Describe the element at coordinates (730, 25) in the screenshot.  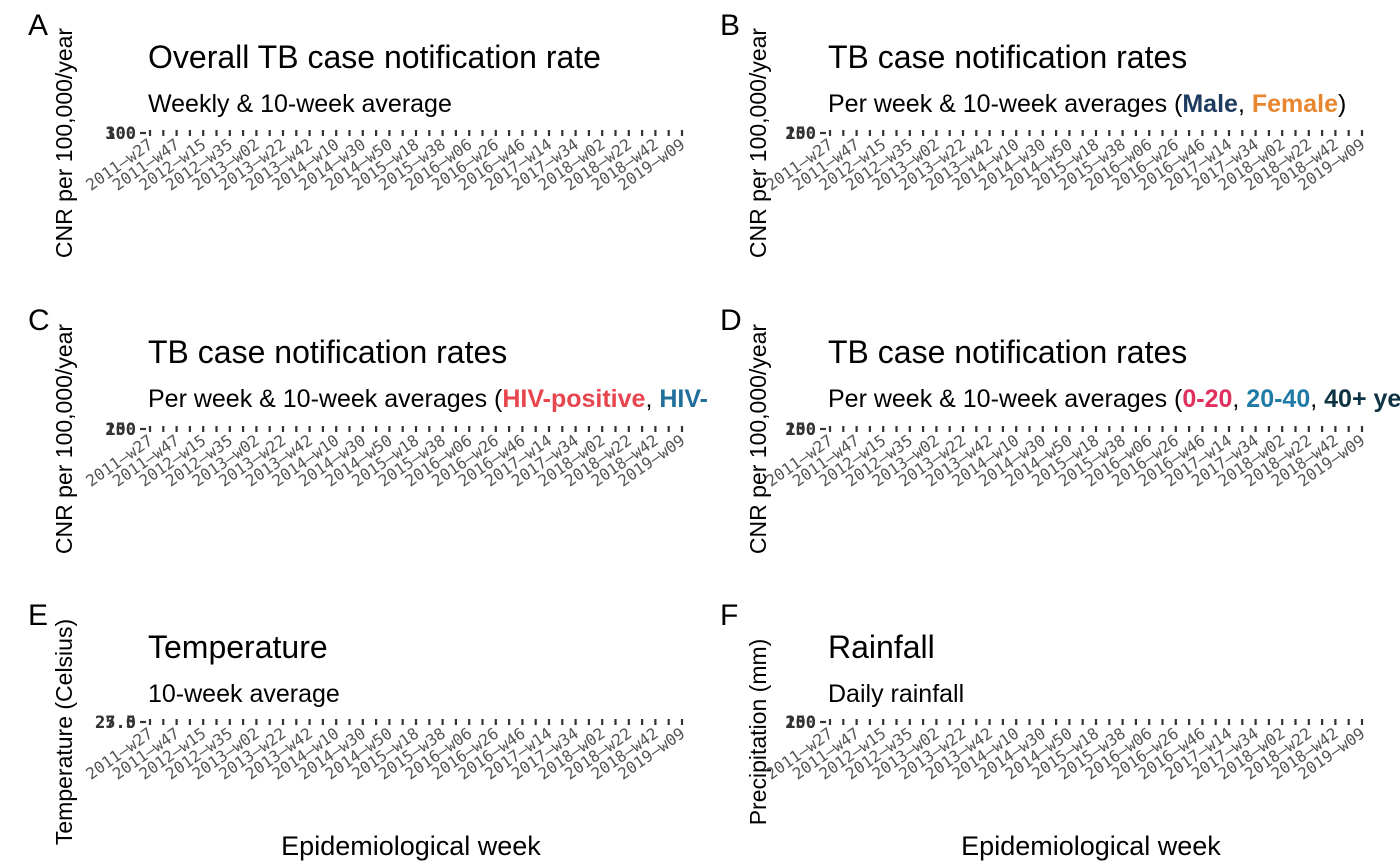
I see `panel-letter: B` at that location.